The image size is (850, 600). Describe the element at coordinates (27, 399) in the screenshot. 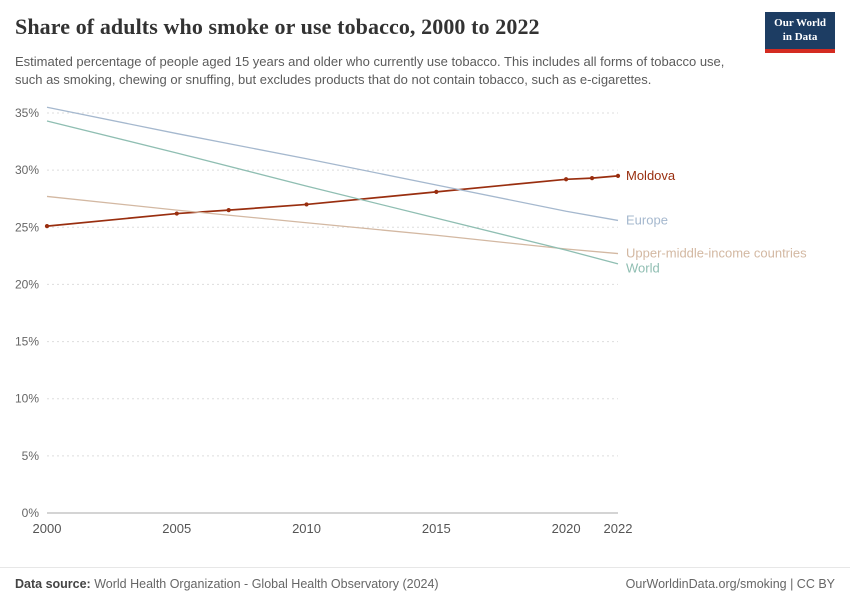

I see `y-axis-tick-label: 10%` at that location.